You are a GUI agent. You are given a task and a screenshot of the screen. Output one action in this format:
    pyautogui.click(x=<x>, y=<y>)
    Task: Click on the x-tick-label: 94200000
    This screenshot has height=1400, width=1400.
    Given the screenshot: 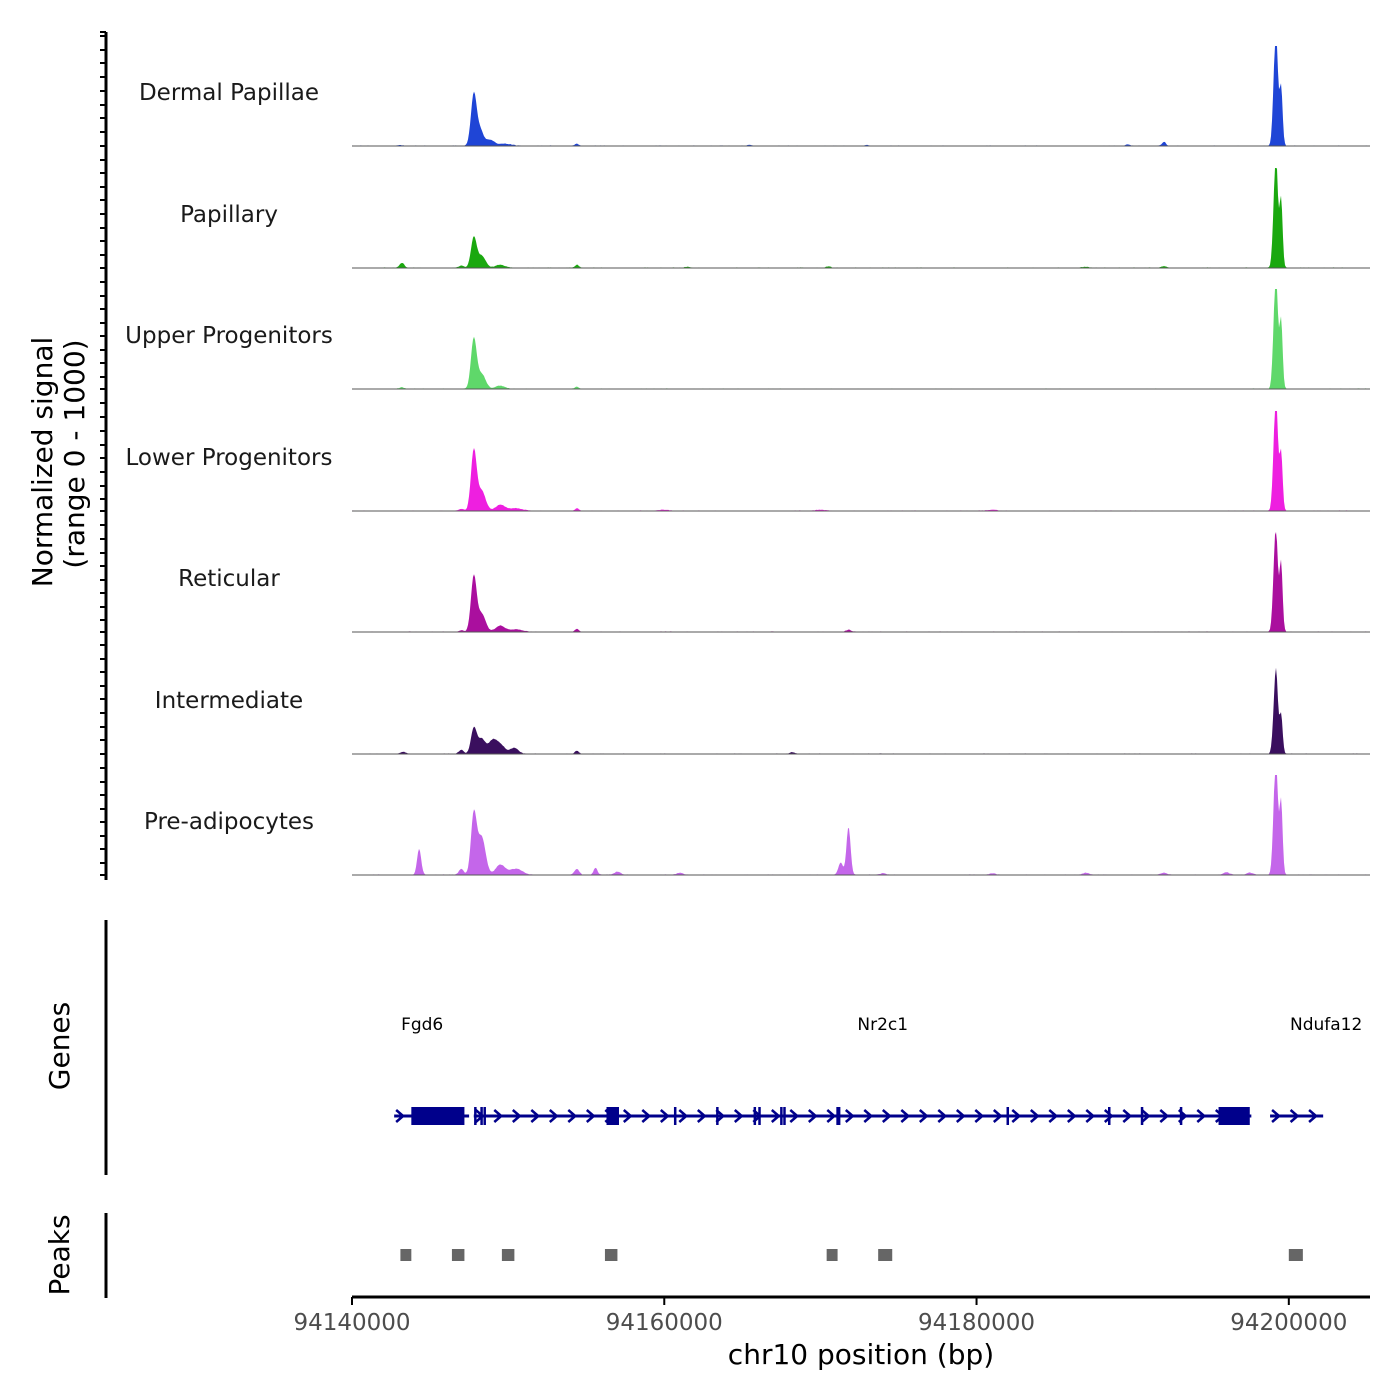 What is the action you would take?
    pyautogui.click(x=1288, y=1323)
    